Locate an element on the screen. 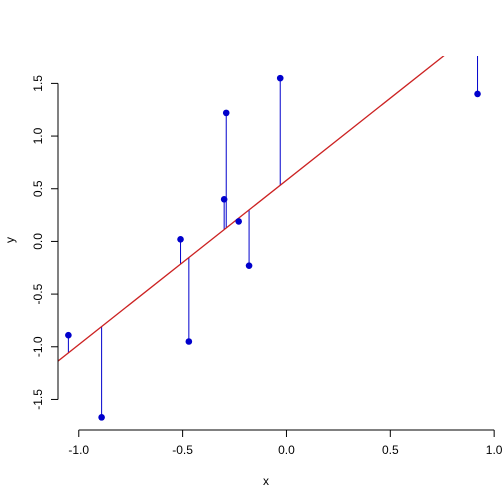 The image size is (503, 503). x-tick-label-4: 1.0 is located at coordinates (494, 450).